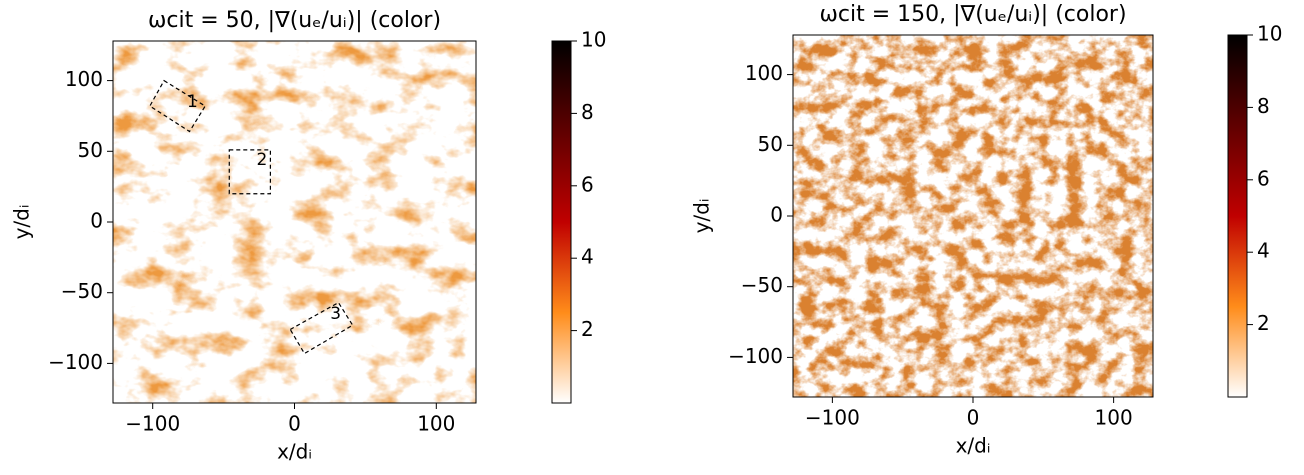 This screenshot has height=475, width=1304. I want to click on annotation-label: 2, so click(261, 160).